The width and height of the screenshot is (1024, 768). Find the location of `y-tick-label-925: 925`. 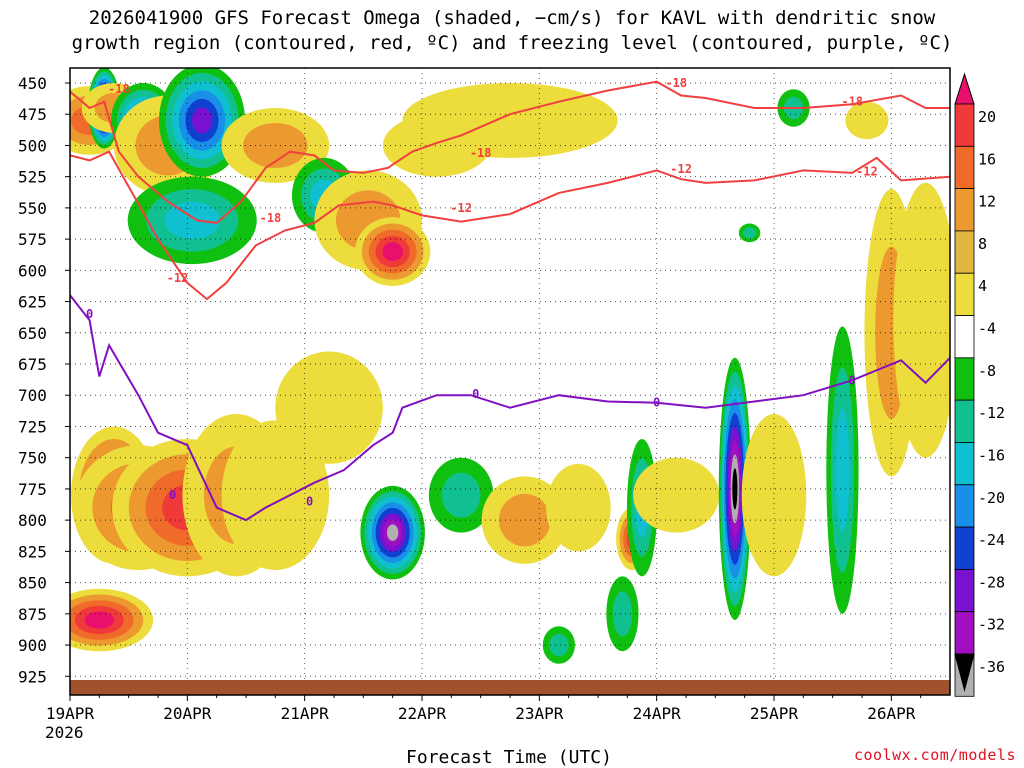

y-tick-label-925: 925 is located at coordinates (32, 676).